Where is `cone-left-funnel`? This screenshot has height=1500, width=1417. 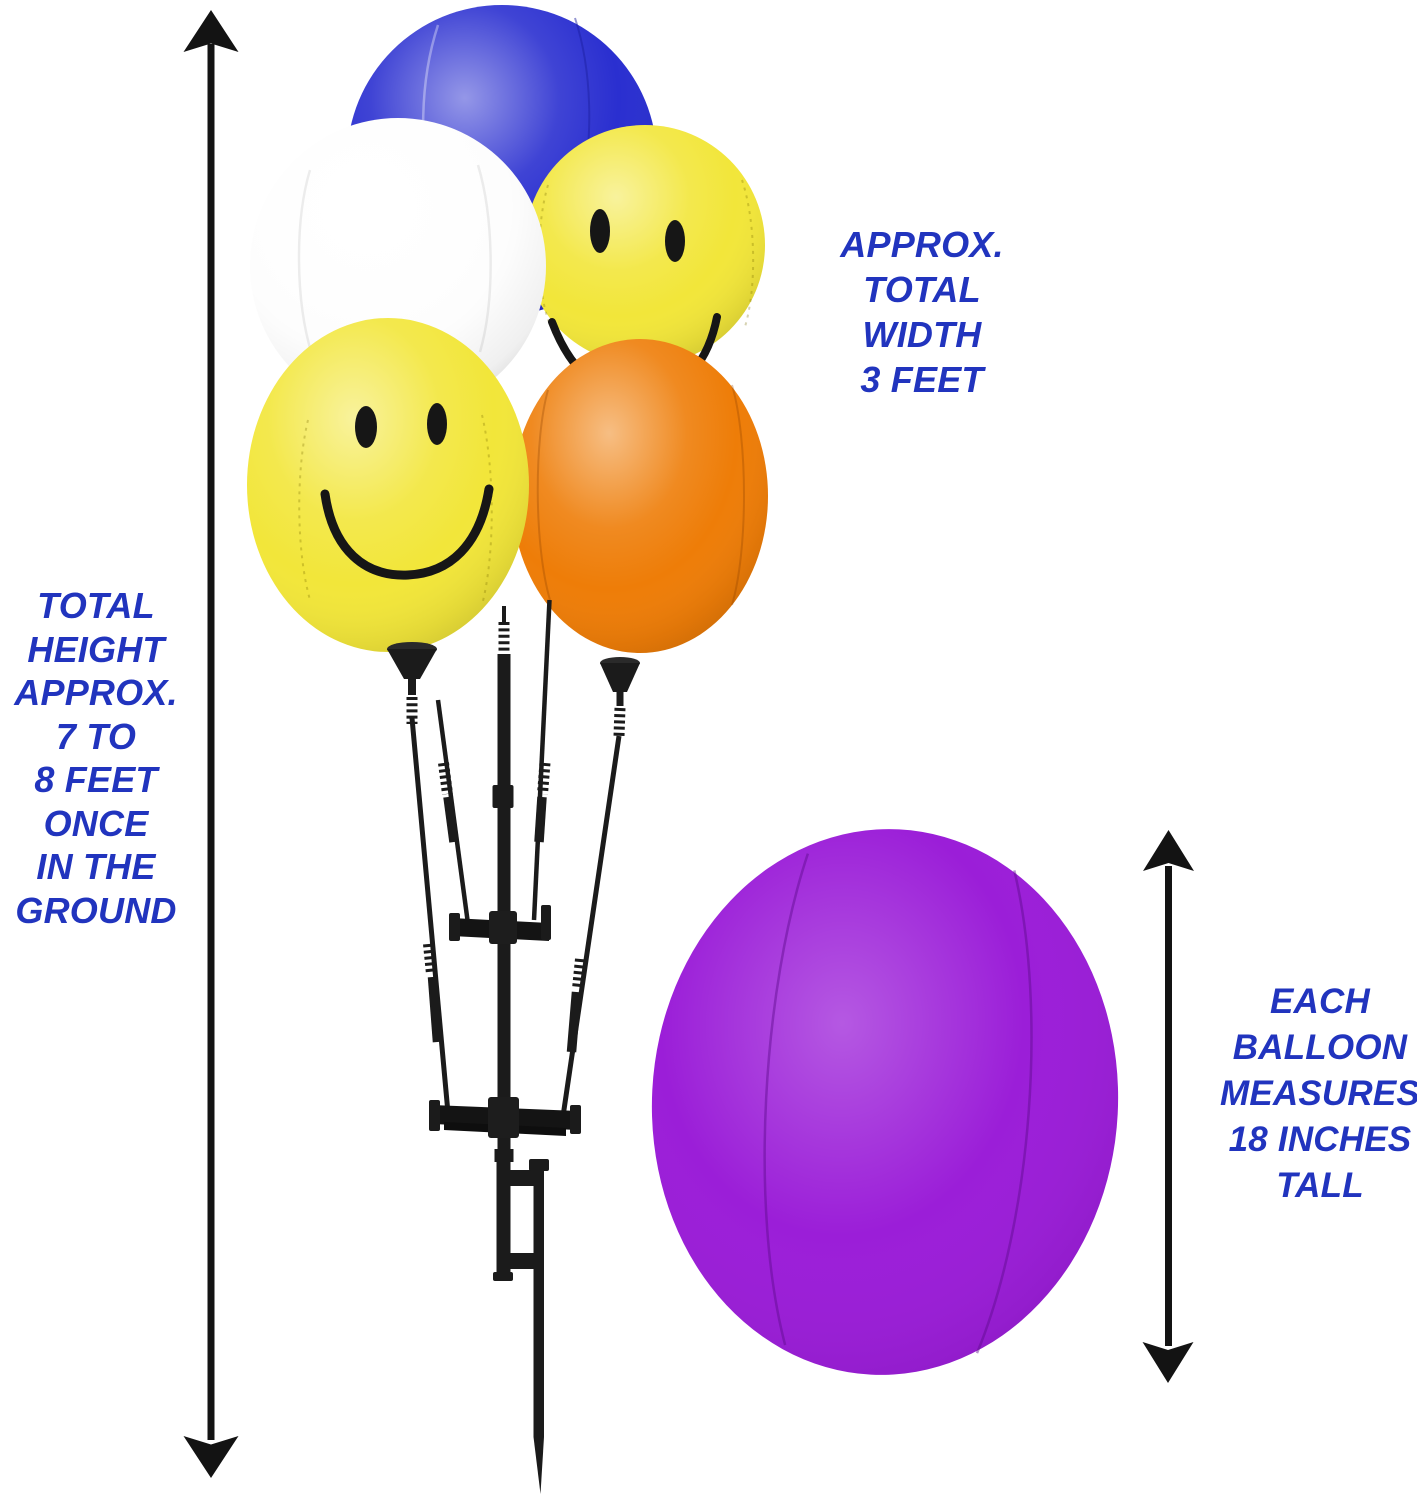
cone-left-funnel is located at coordinates (412, 664).